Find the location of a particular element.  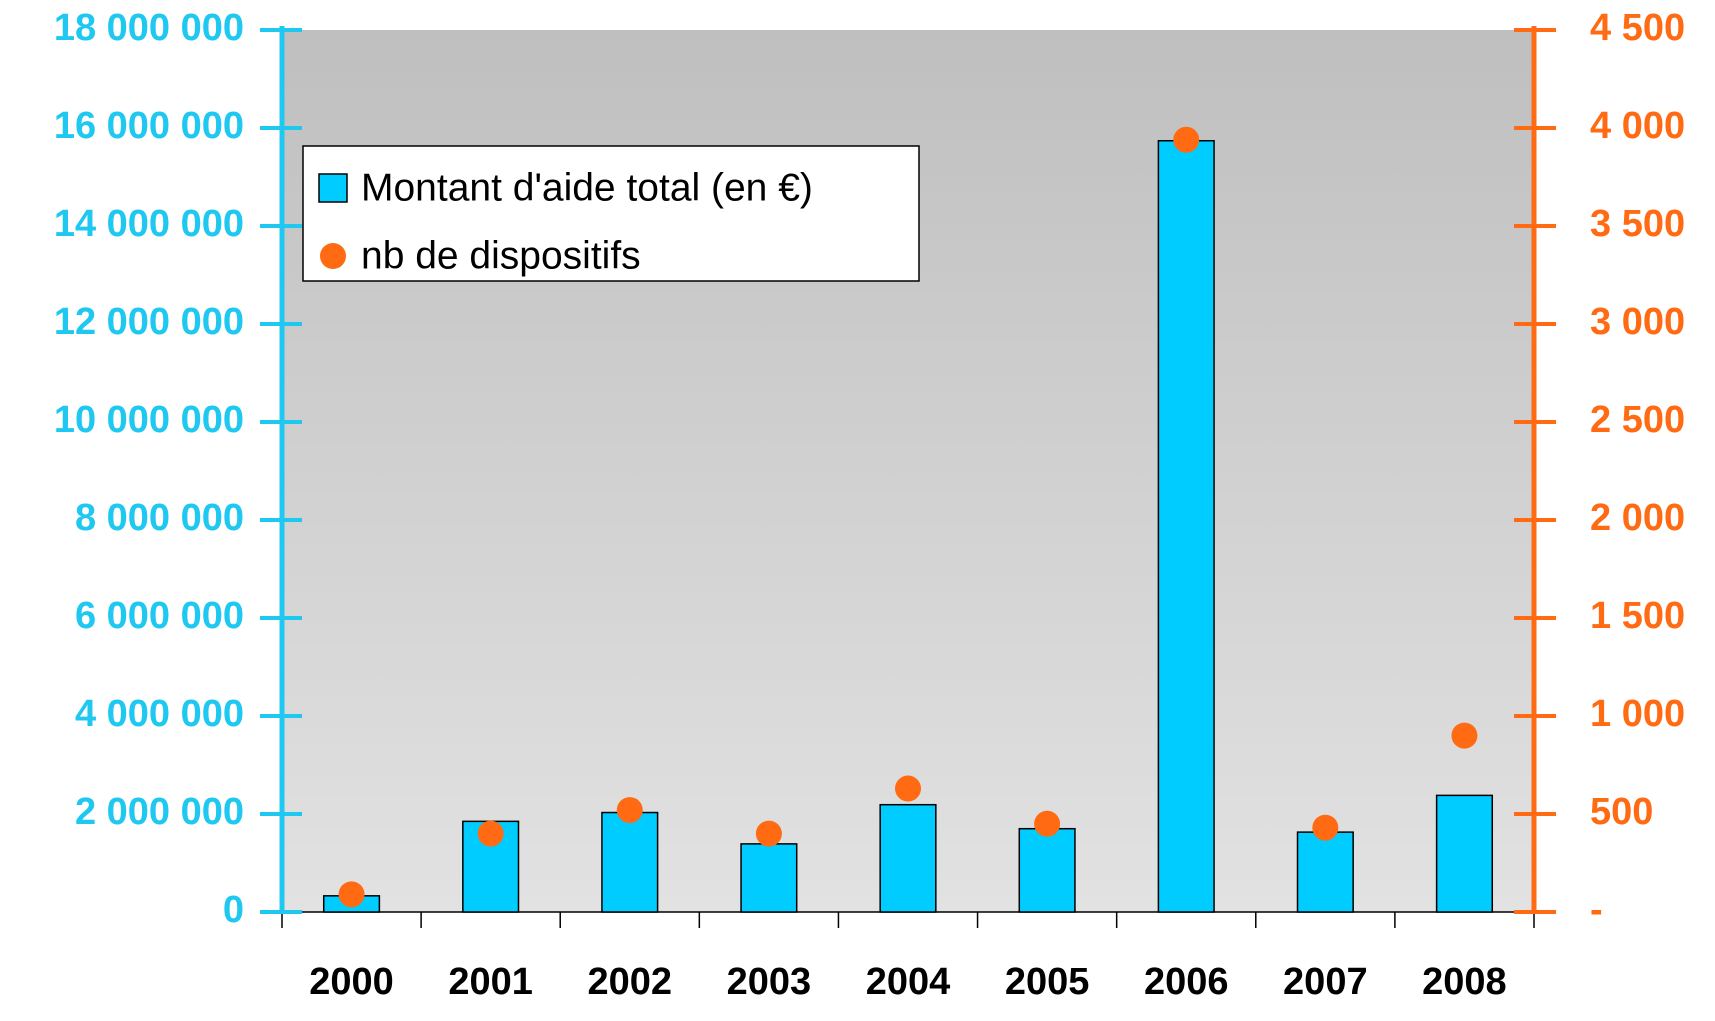

legend-label: nb de dispositifs is located at coordinates (501, 255).